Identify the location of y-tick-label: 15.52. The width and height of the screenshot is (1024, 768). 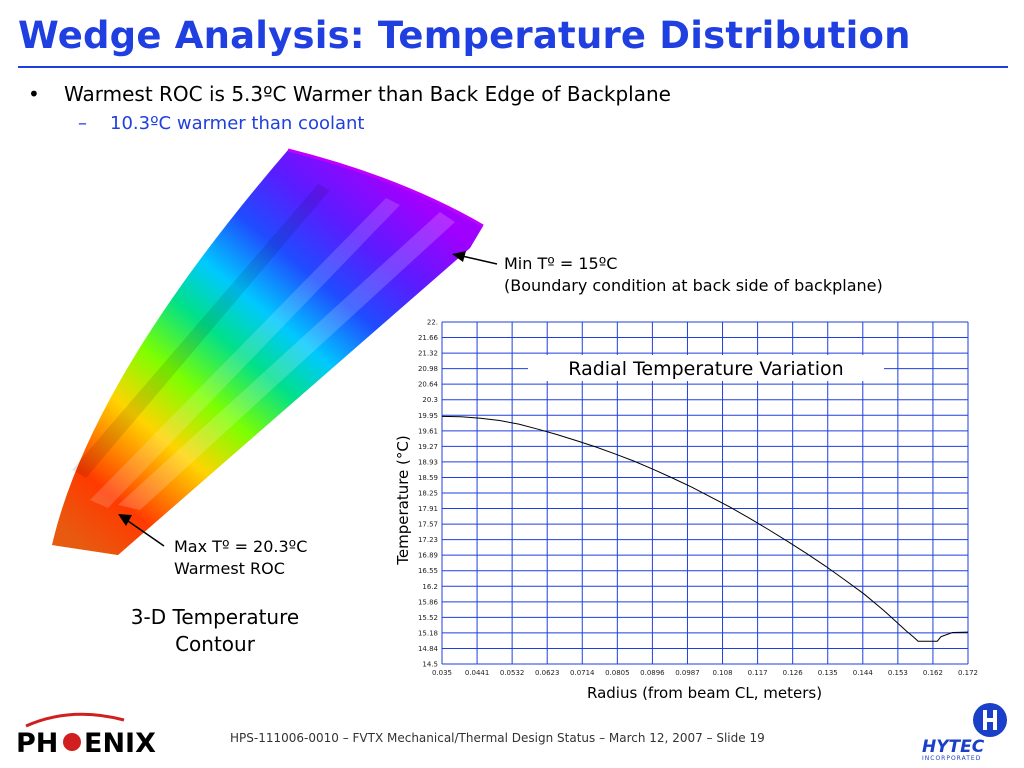
(428, 618).